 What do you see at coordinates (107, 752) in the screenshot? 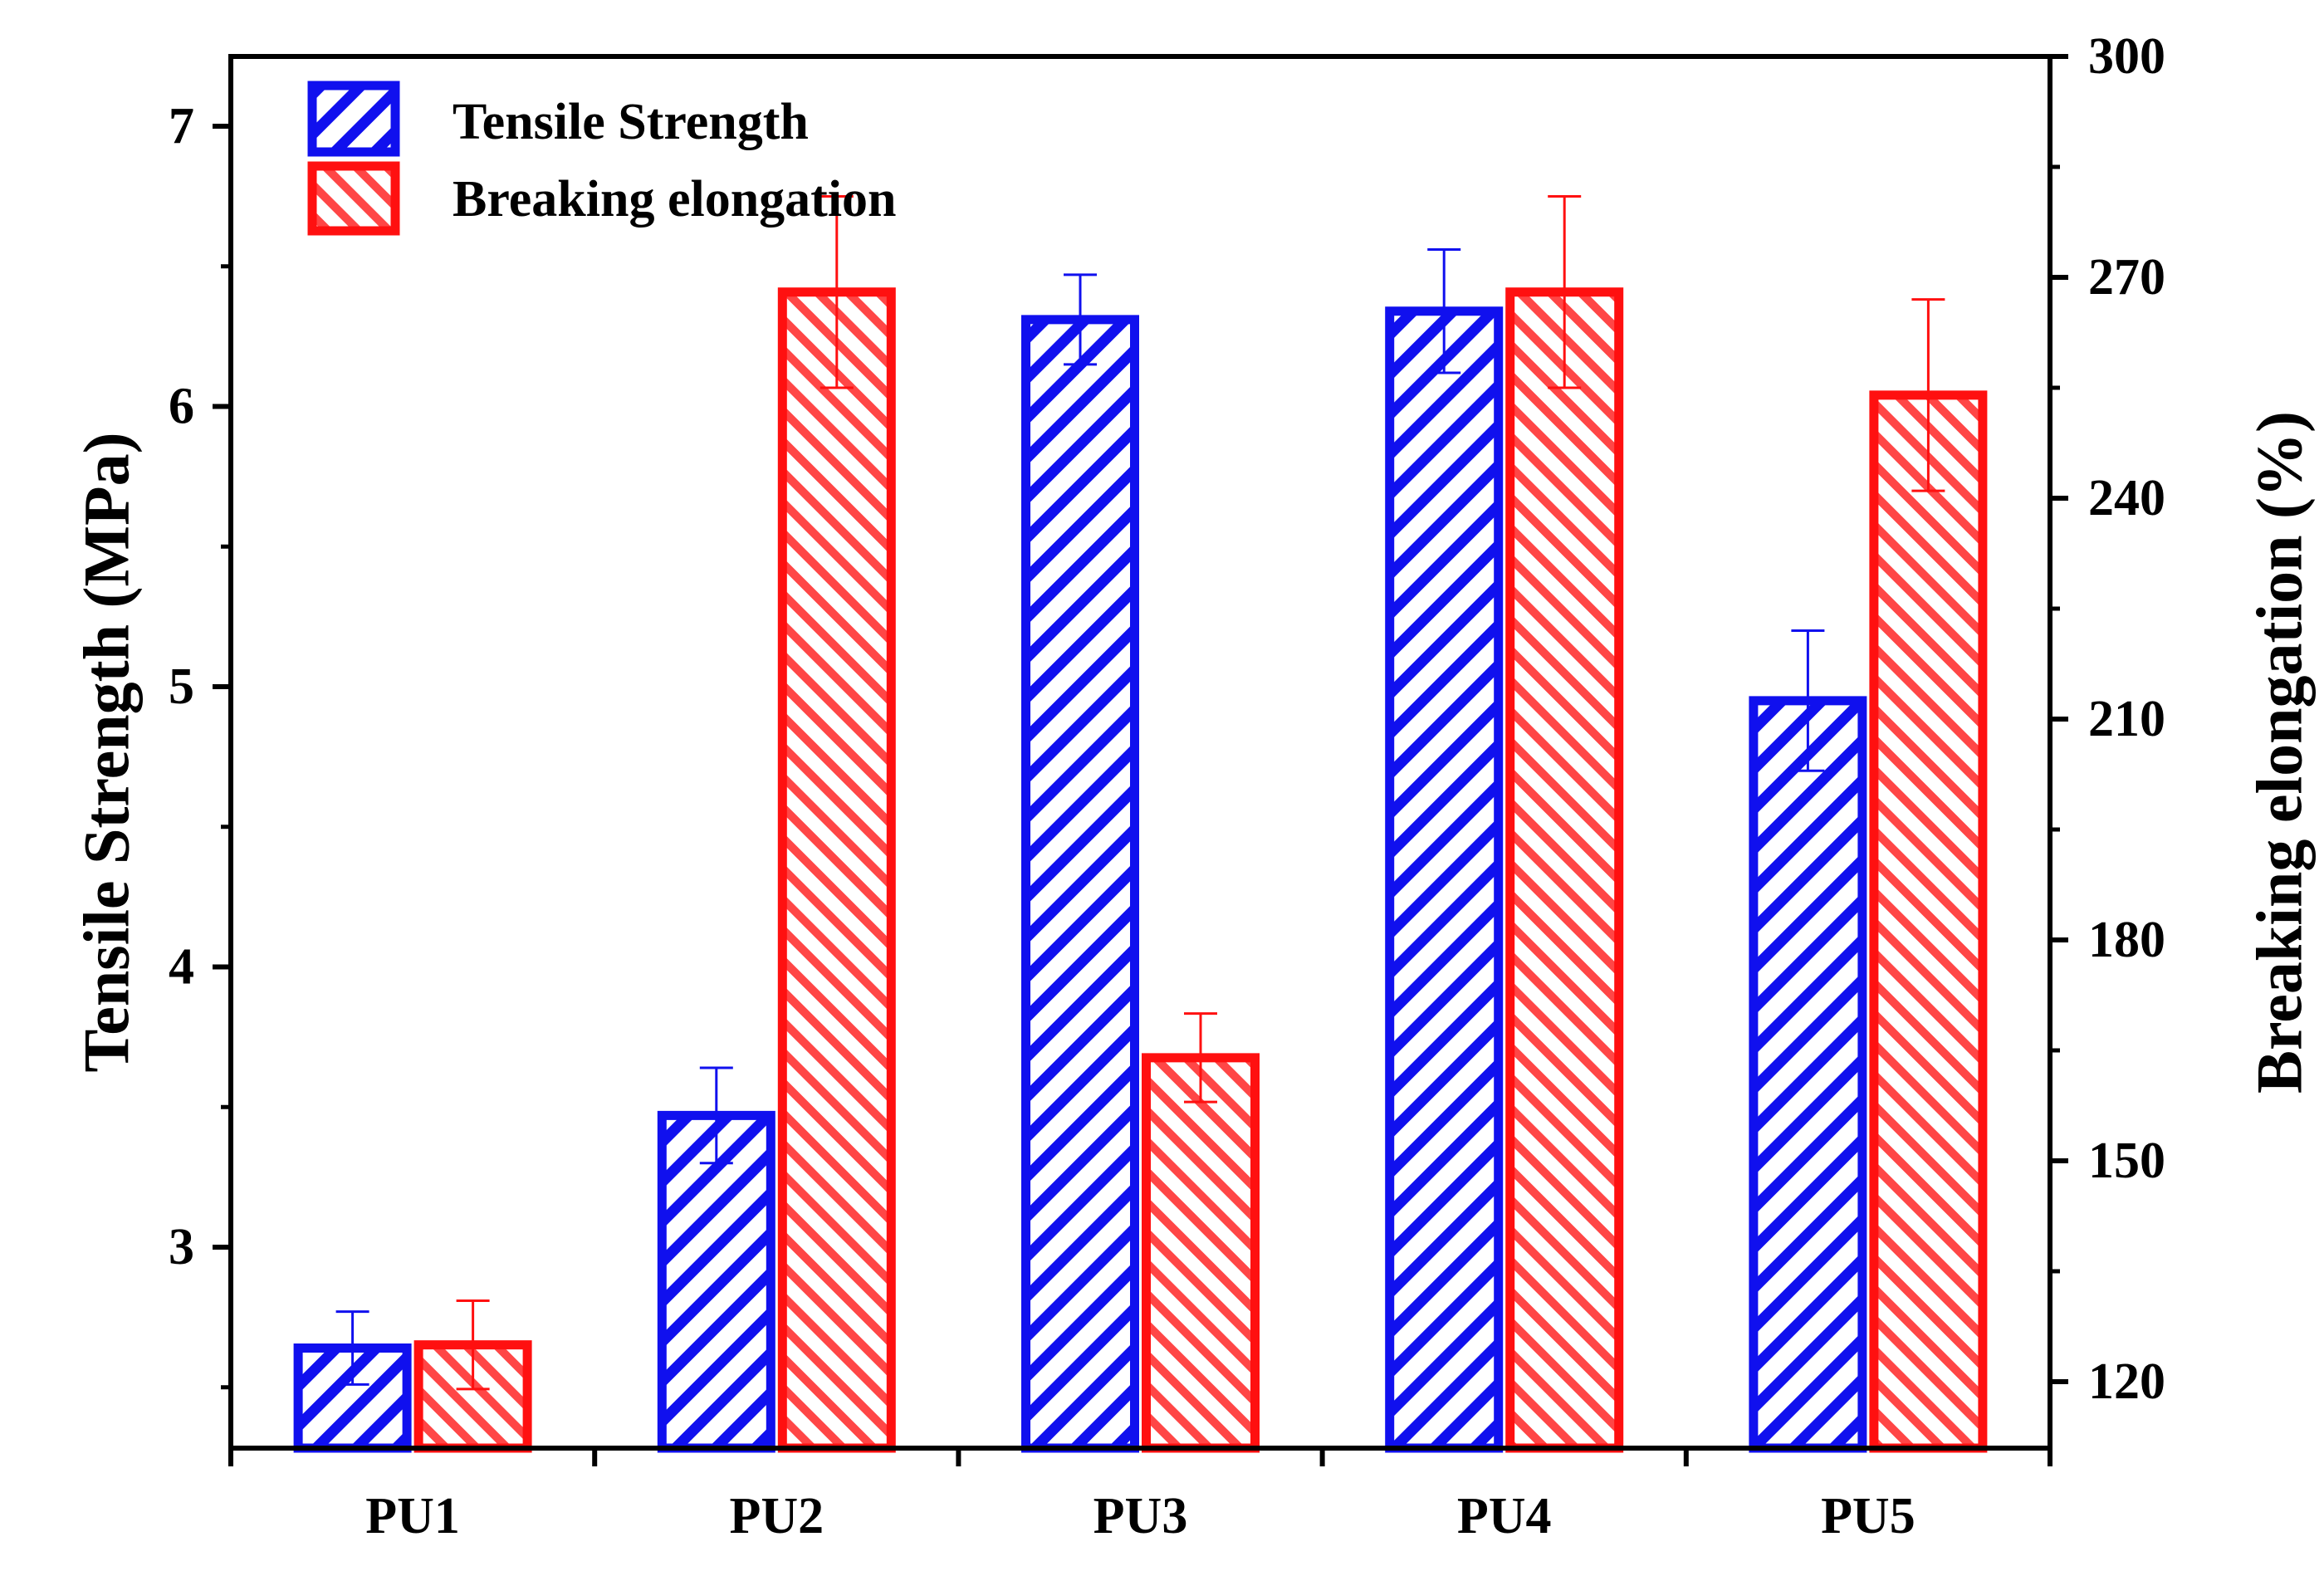
I see `left-axis-title: Tensile Strength (MPa)` at bounding box center [107, 752].